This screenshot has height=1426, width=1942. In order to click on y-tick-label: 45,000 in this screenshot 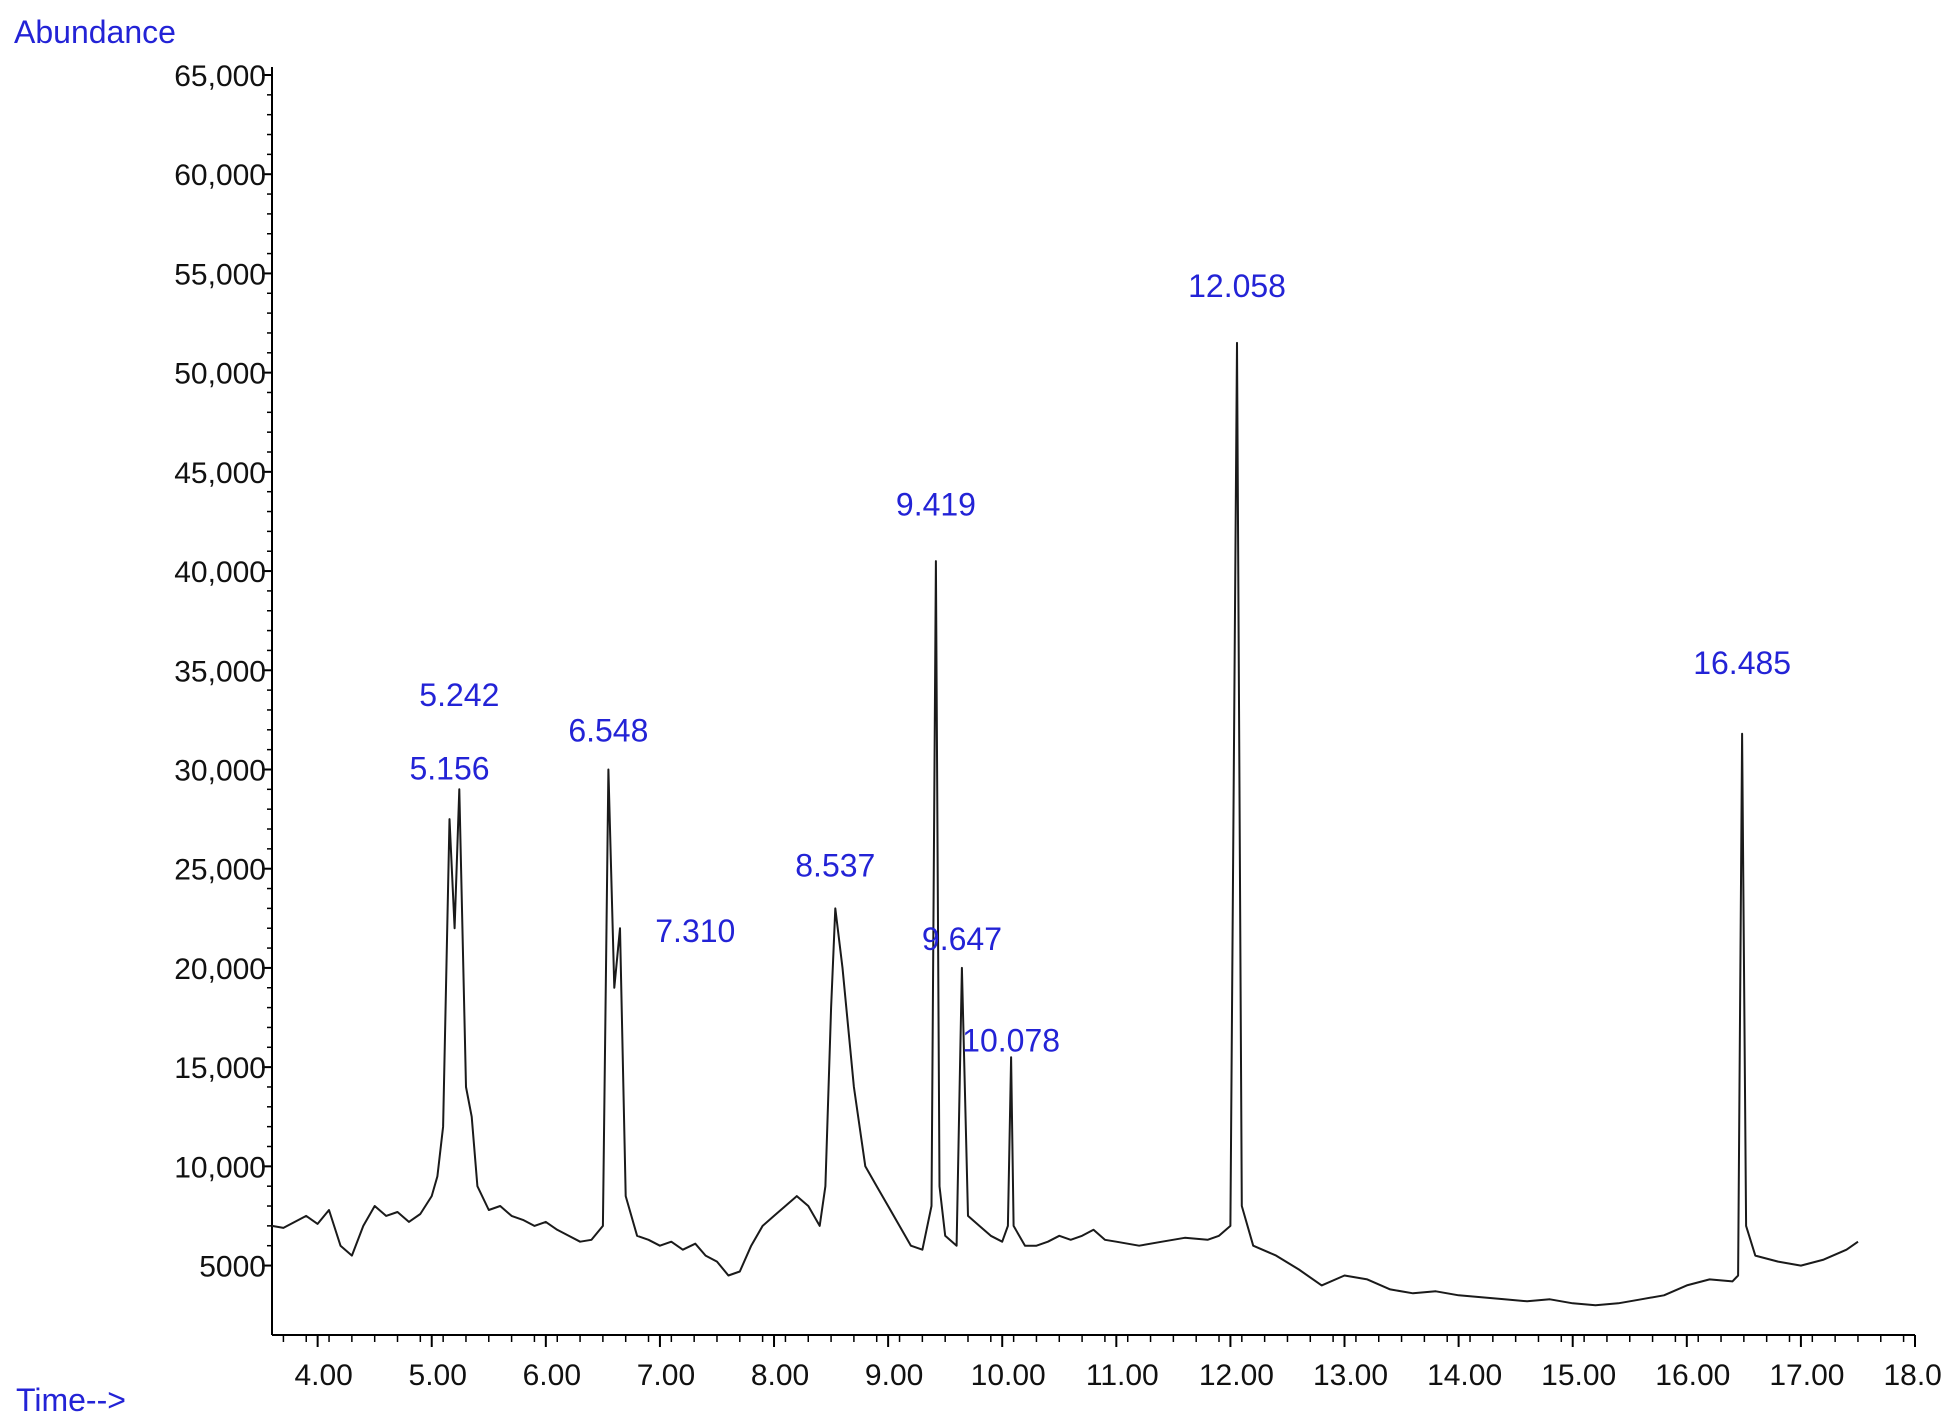, I will do `click(220, 473)`.